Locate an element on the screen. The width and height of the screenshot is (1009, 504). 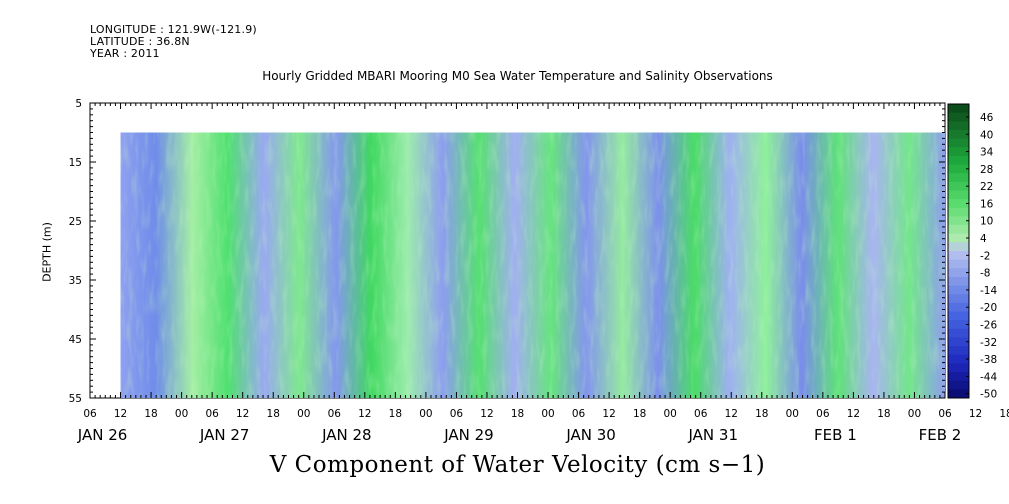
y-tick-label: 15 is located at coordinates (75, 163).